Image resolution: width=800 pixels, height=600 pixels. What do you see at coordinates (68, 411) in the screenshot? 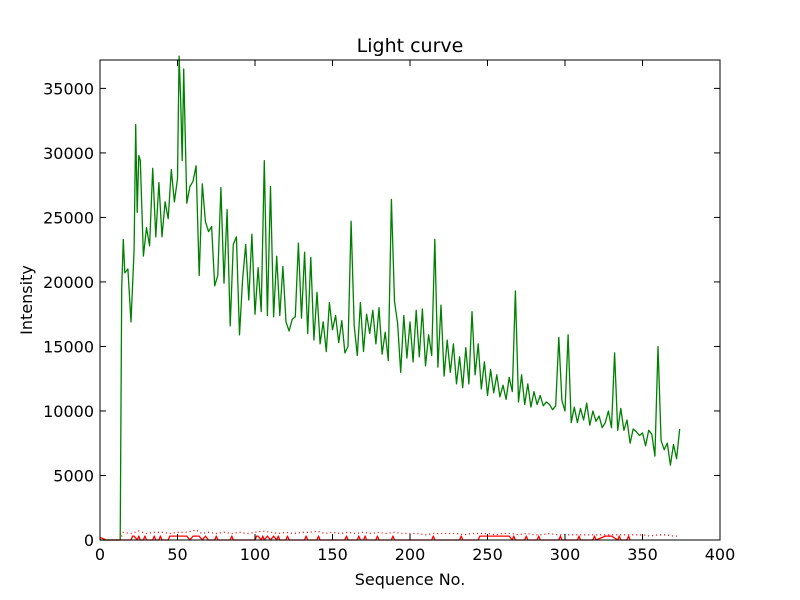
I see `y-tick-label-2: 10000` at bounding box center [68, 411].